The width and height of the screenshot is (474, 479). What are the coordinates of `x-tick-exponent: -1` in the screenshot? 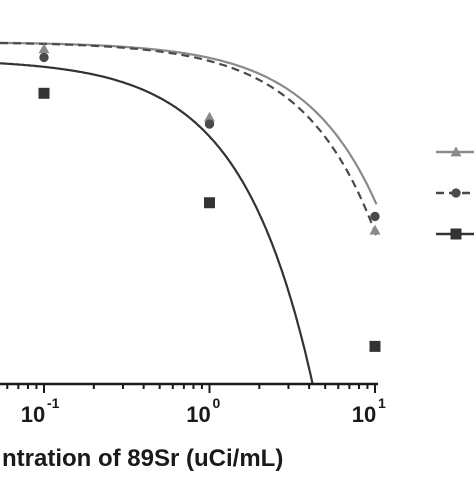 It's located at (53, 403).